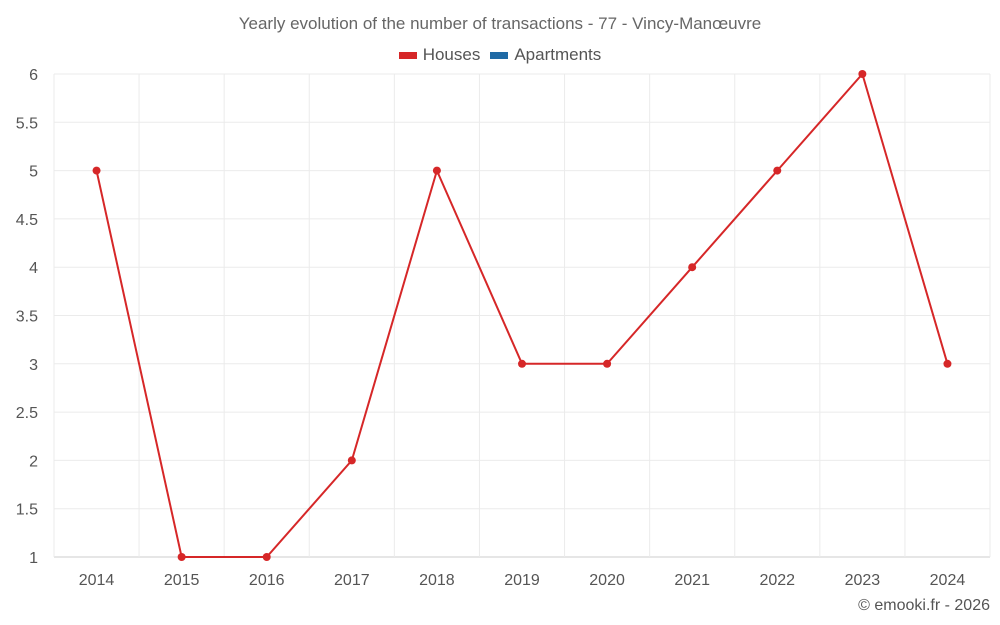 This screenshot has height=625, width=1000. Describe the element at coordinates (182, 580) in the screenshot. I see `x-tick-label: 2015` at that location.